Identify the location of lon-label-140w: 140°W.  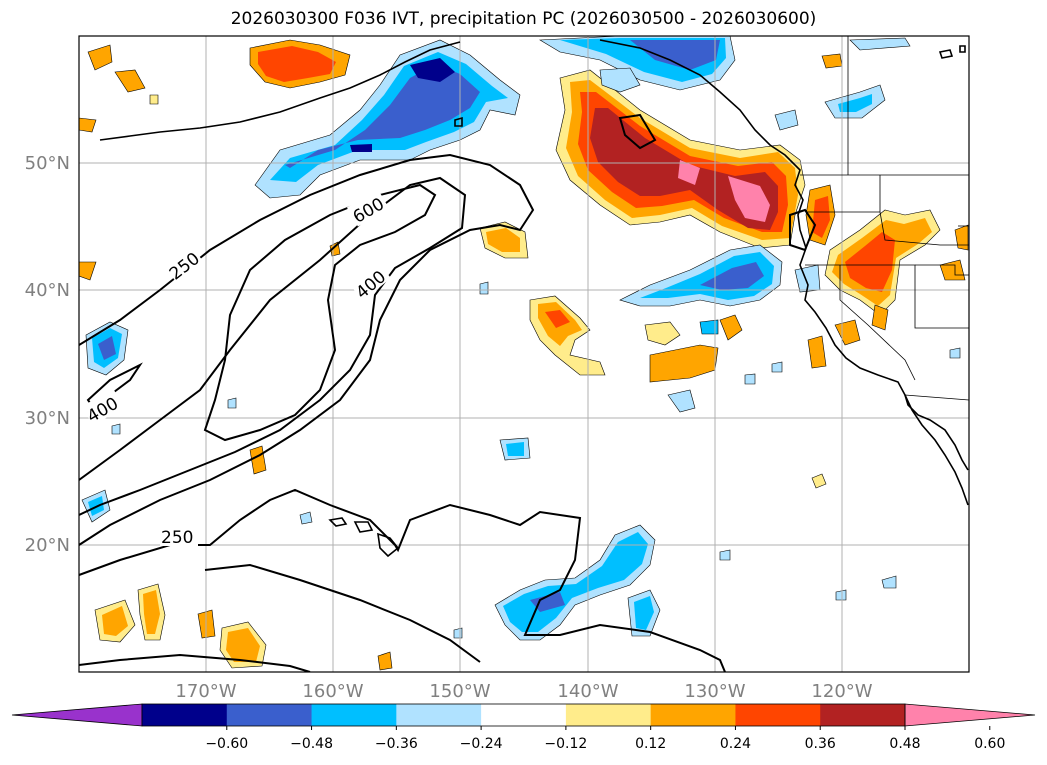
(587, 691).